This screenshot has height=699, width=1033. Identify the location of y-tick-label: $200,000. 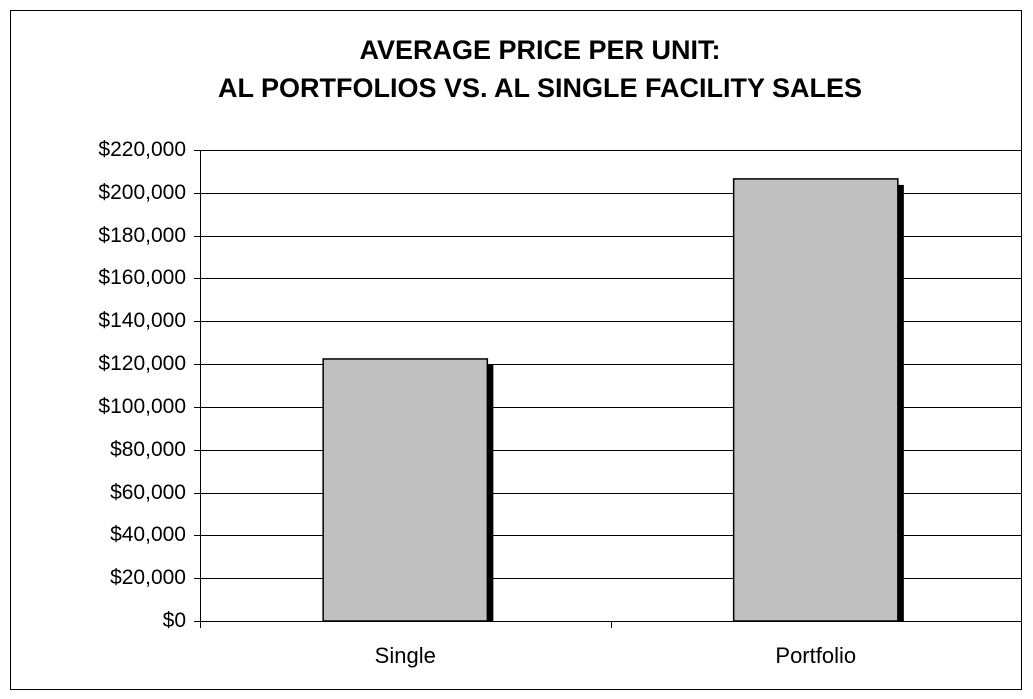
(142, 192).